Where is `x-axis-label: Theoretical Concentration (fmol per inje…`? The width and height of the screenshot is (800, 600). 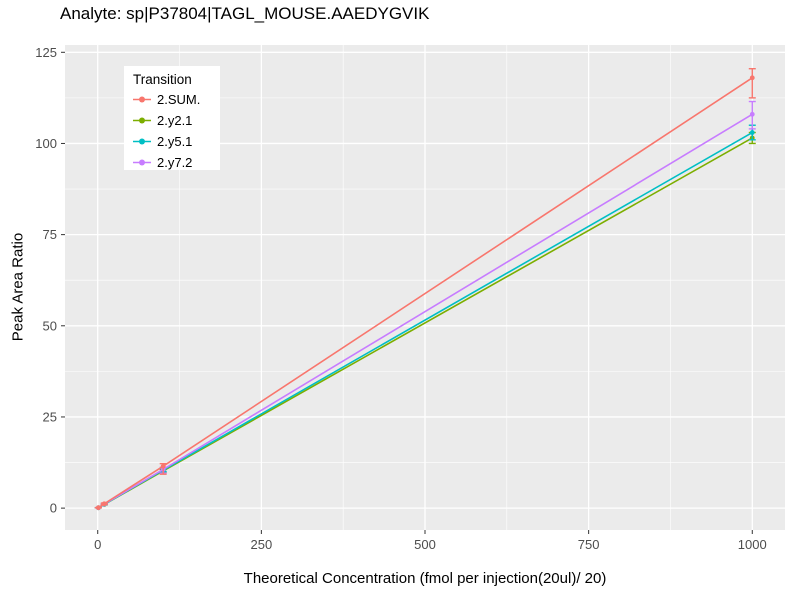 x-axis-label: Theoretical Concentration (fmol per inje… is located at coordinates (425, 578).